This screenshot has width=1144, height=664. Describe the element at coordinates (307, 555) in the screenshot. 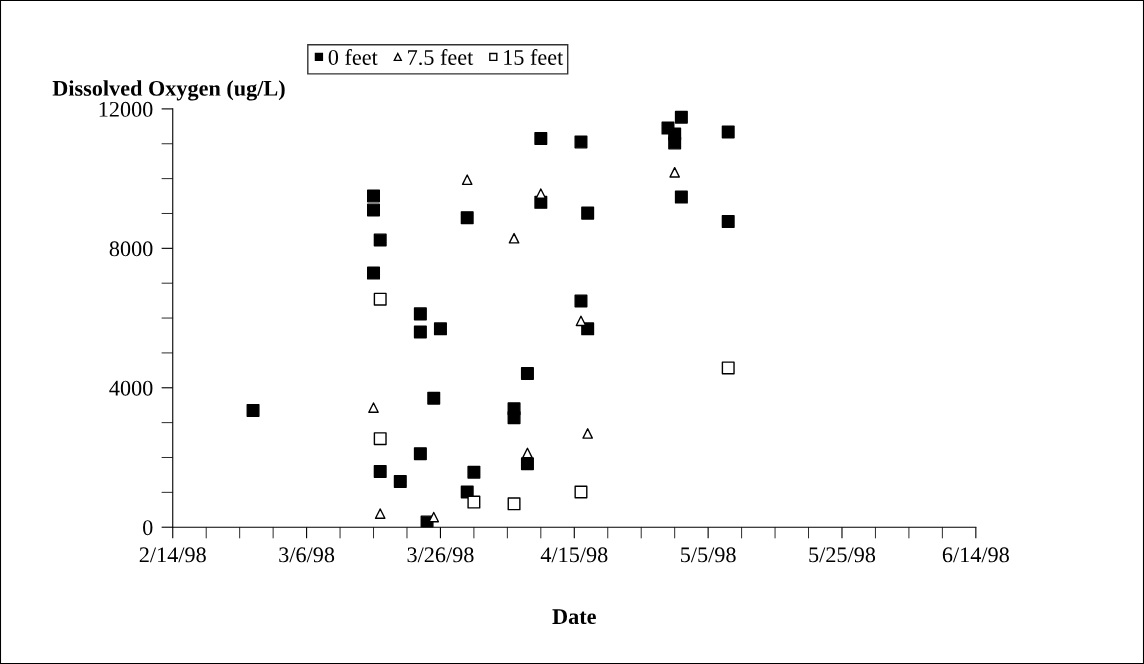

I see `x-tick-label: 3/6/98` at that location.